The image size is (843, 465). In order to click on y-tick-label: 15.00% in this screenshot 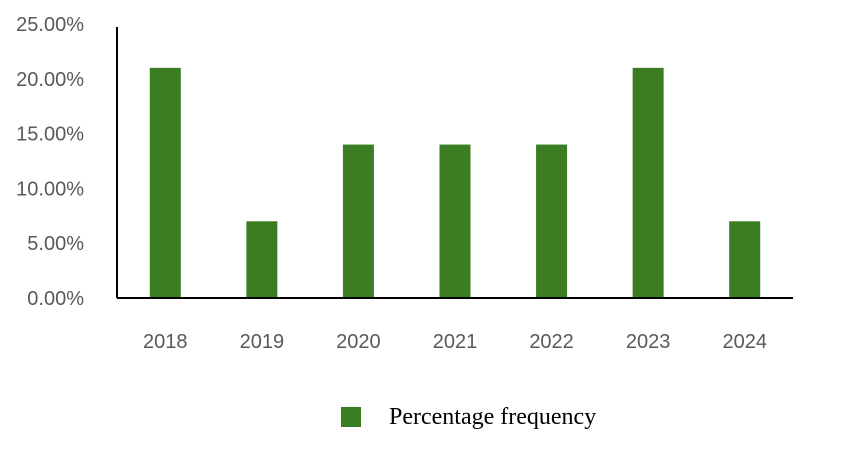, I will do `click(50, 135)`.